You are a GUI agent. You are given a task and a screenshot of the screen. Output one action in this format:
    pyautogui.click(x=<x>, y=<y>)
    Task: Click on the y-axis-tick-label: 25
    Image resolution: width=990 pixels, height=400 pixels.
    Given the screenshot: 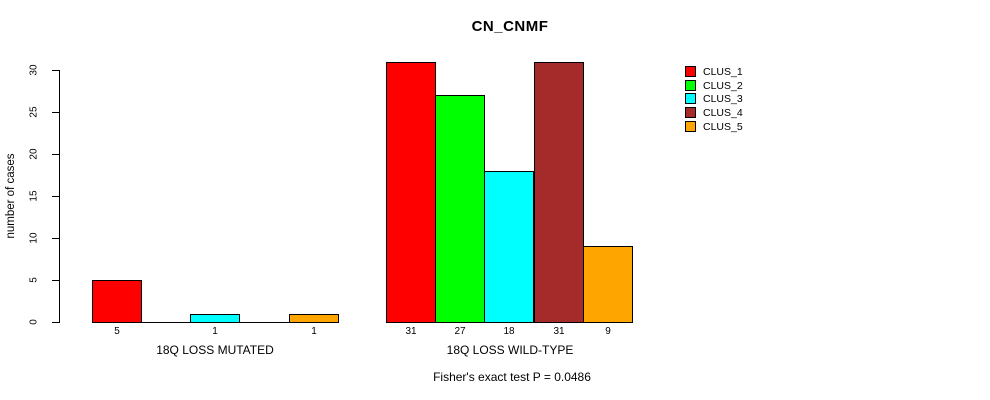 What is the action you would take?
    pyautogui.click(x=34, y=112)
    